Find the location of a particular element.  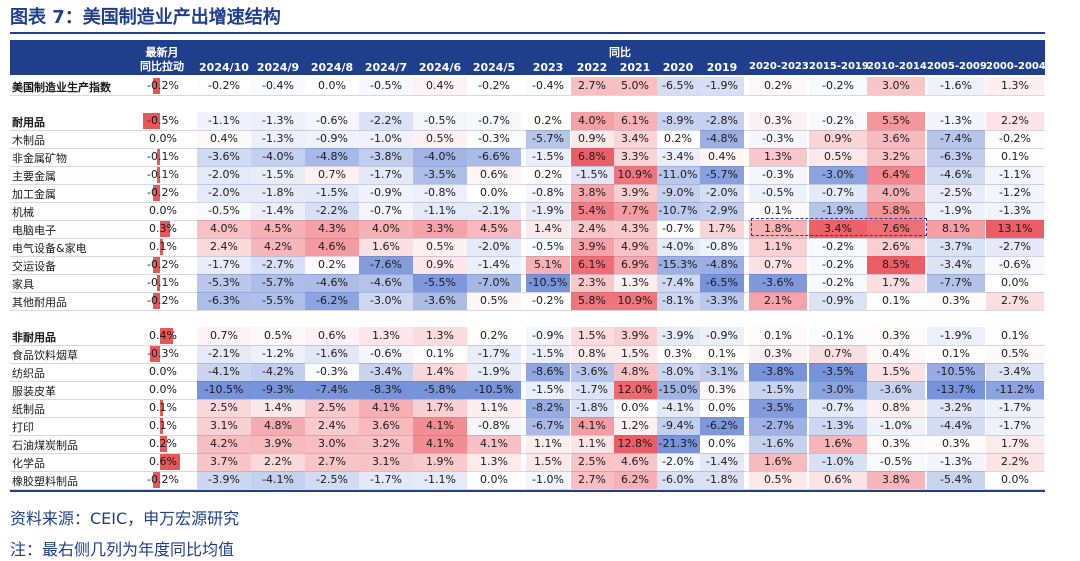

table-cell: 0.9% is located at coordinates (592, 139).